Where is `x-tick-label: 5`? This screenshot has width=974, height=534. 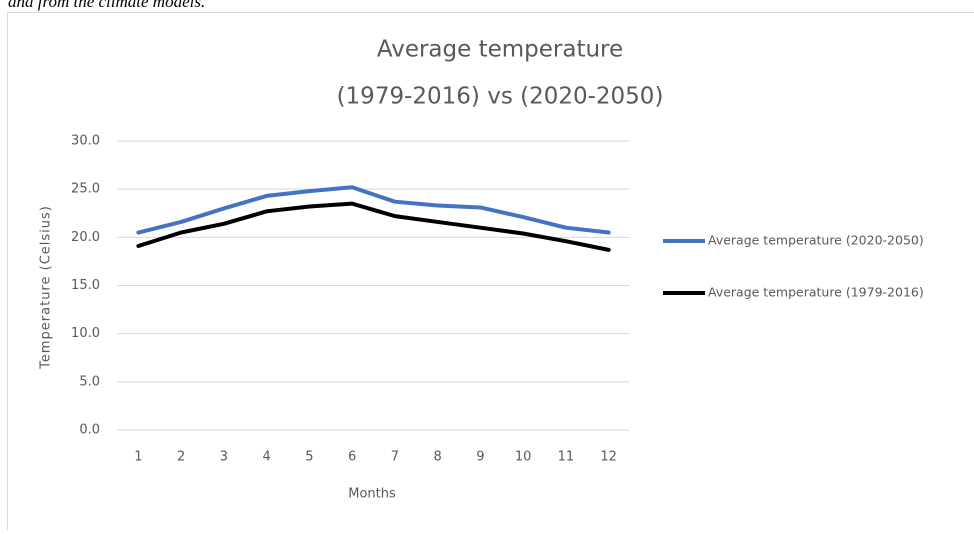 x-tick-label: 5 is located at coordinates (309, 457).